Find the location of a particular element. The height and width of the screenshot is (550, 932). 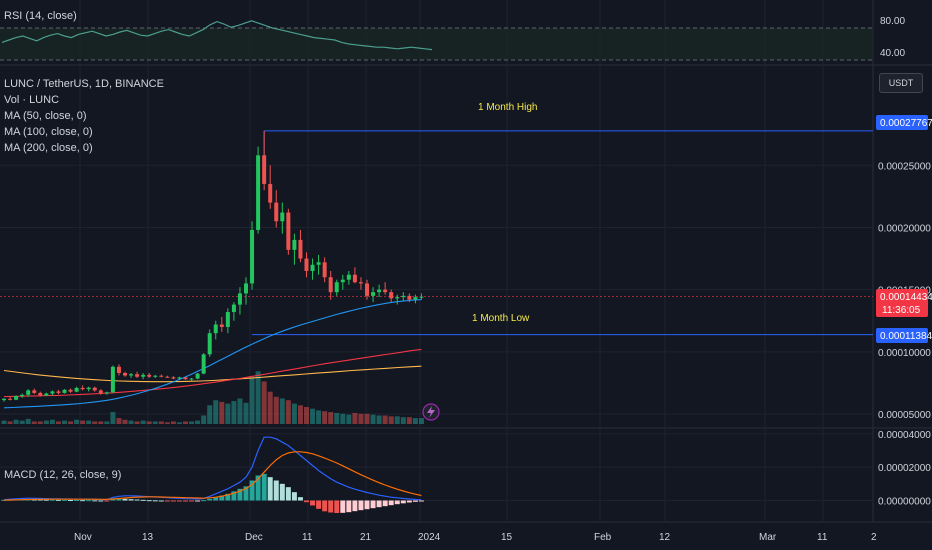

price-tag-current: 0.00014434 11:36:05 is located at coordinates (904, 303).